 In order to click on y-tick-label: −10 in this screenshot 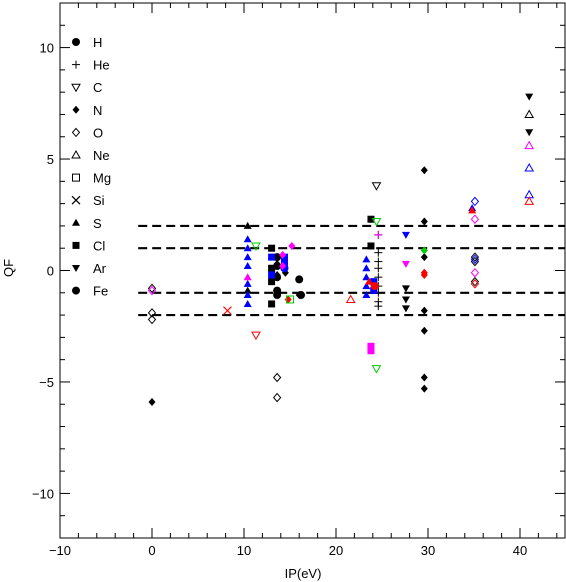, I will do `click(43, 493)`.